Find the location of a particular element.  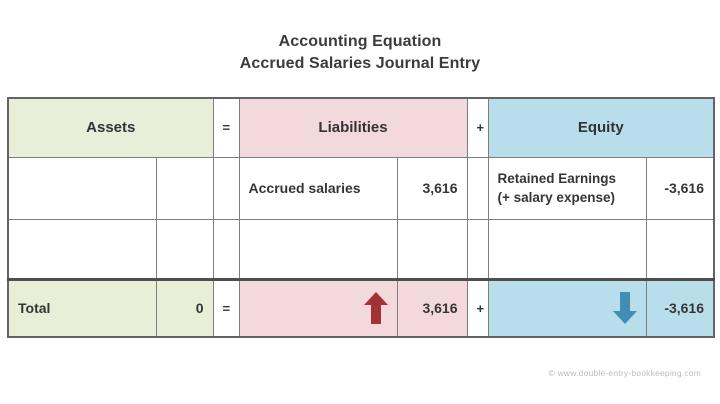

plus-separator-cell is located at coordinates (477, 188).